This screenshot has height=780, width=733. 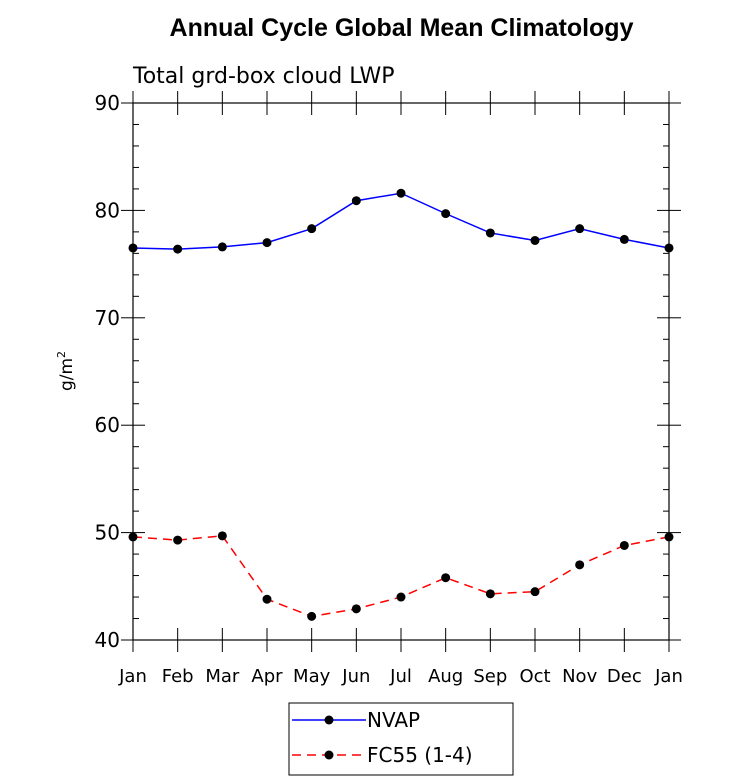 I want to click on x-tick-label: Mar, so click(x=222, y=676).